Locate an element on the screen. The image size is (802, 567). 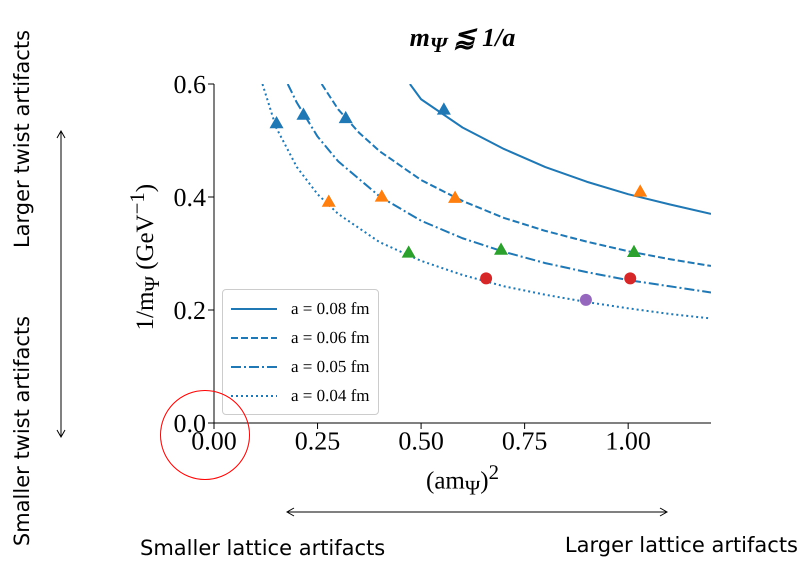
x-tick-label: 0.25 is located at coordinates (317, 441).